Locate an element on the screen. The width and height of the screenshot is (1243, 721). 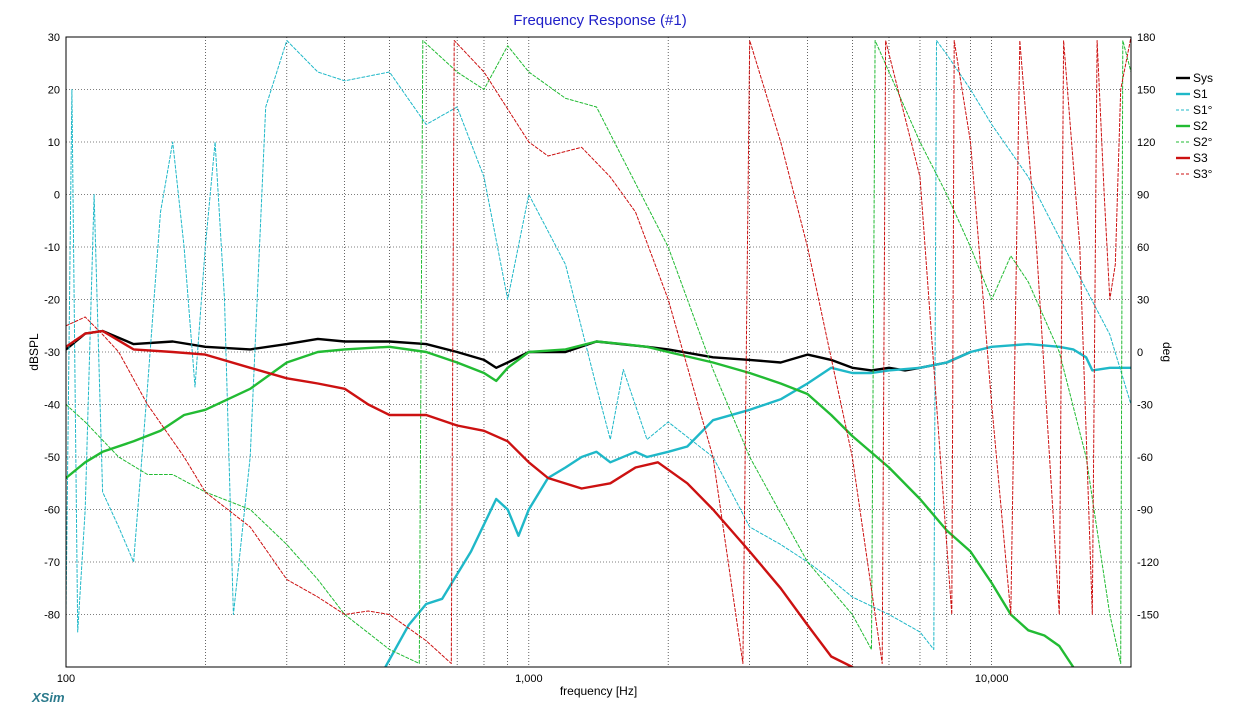
y-tick-label: 30 is located at coordinates (54, 38).